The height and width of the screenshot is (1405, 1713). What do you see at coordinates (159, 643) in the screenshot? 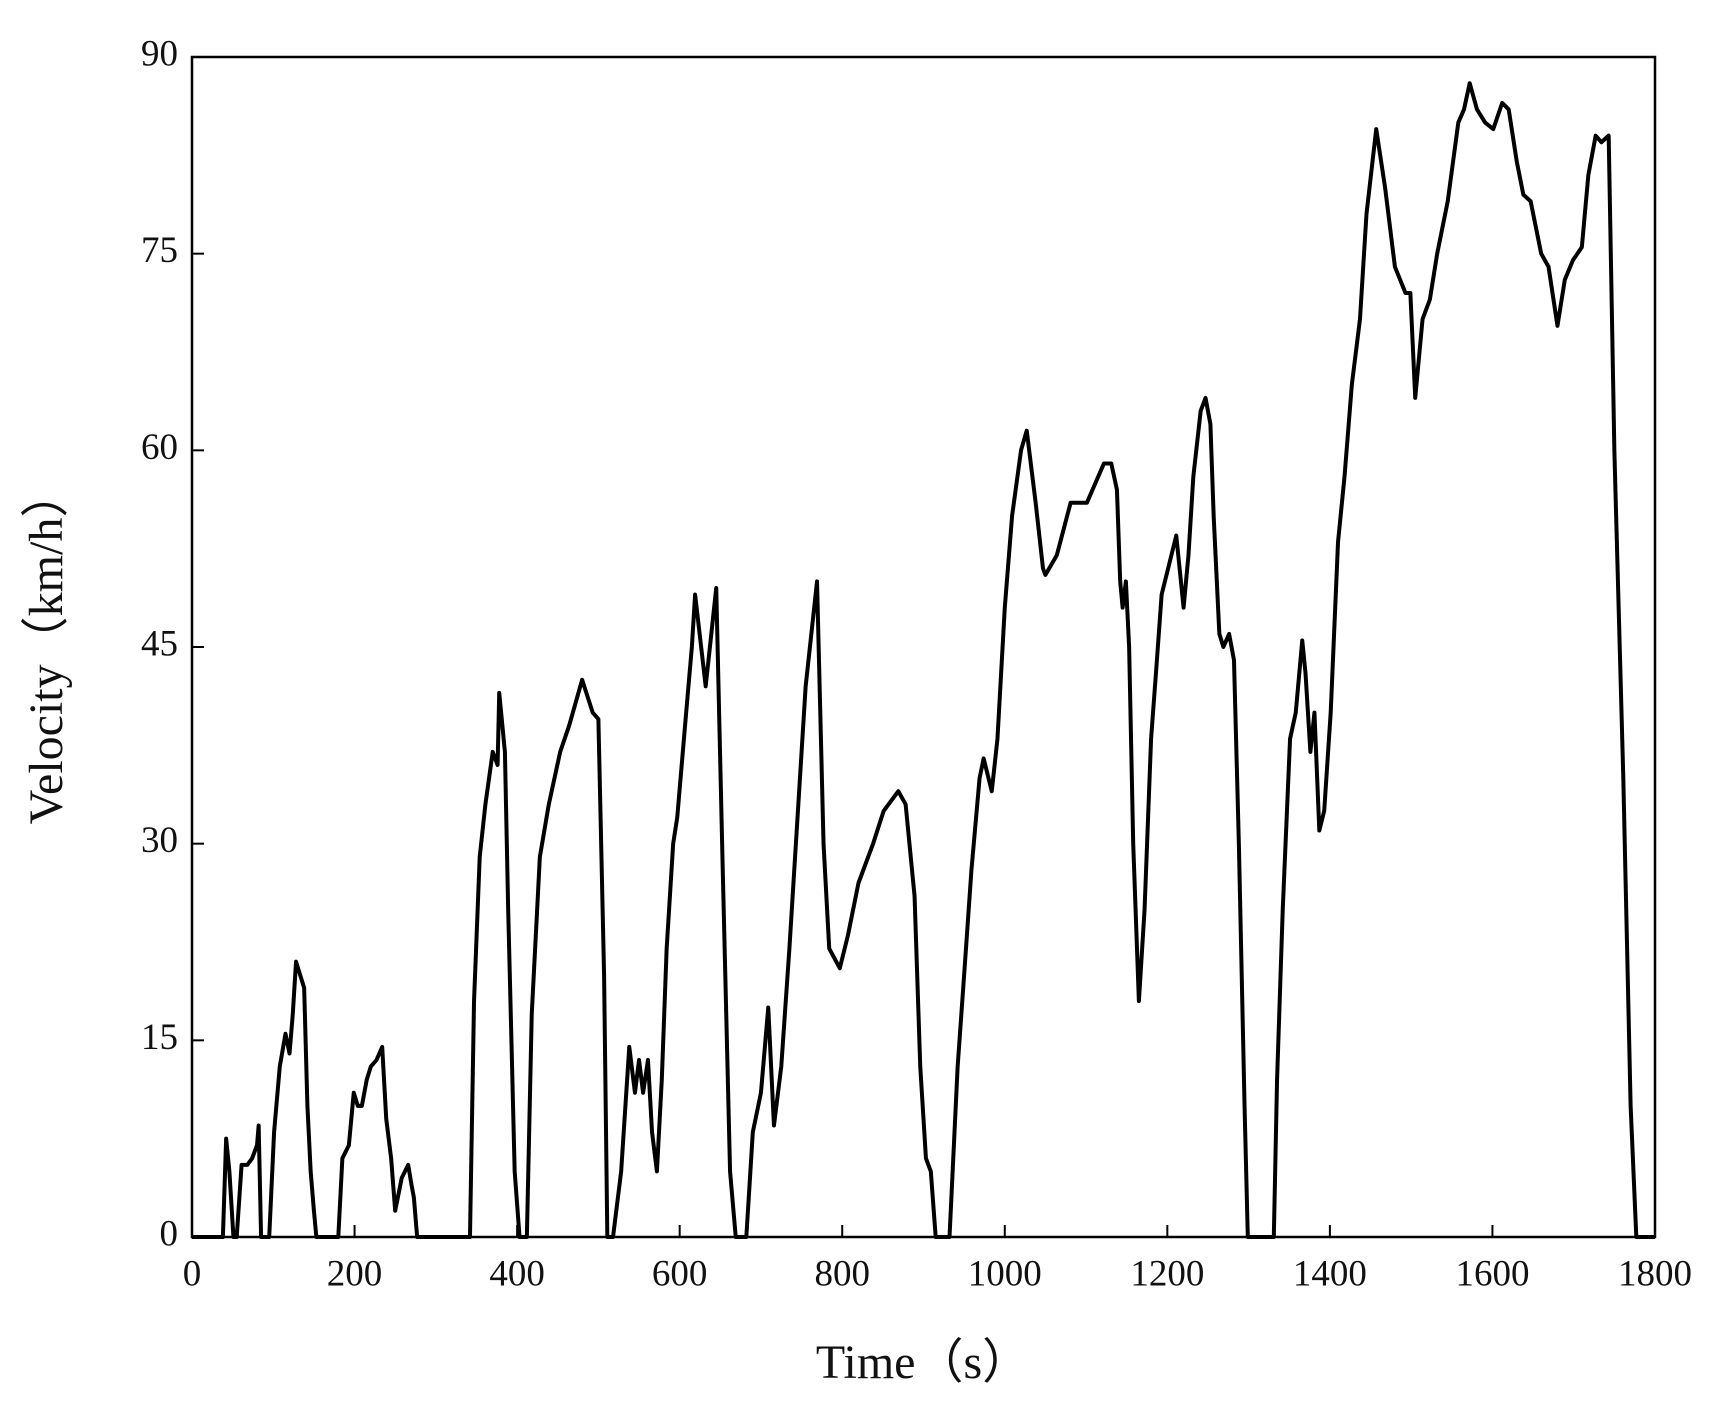
I see `y-tick-label: 45` at bounding box center [159, 643].